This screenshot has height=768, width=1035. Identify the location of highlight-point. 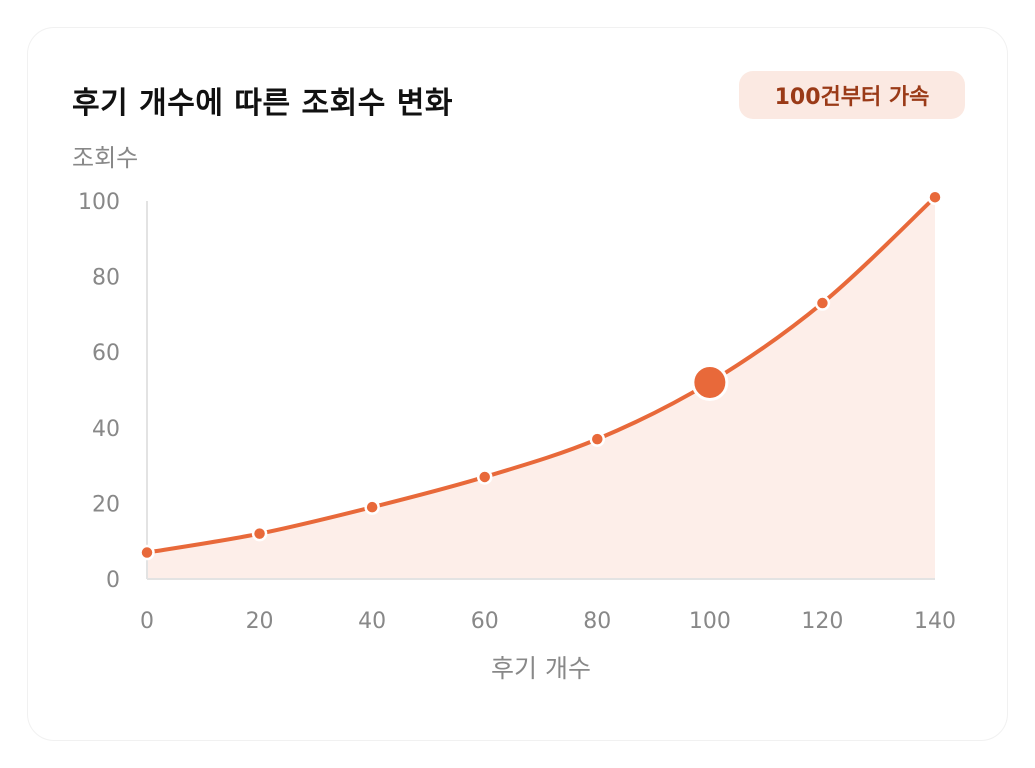
(710, 382).